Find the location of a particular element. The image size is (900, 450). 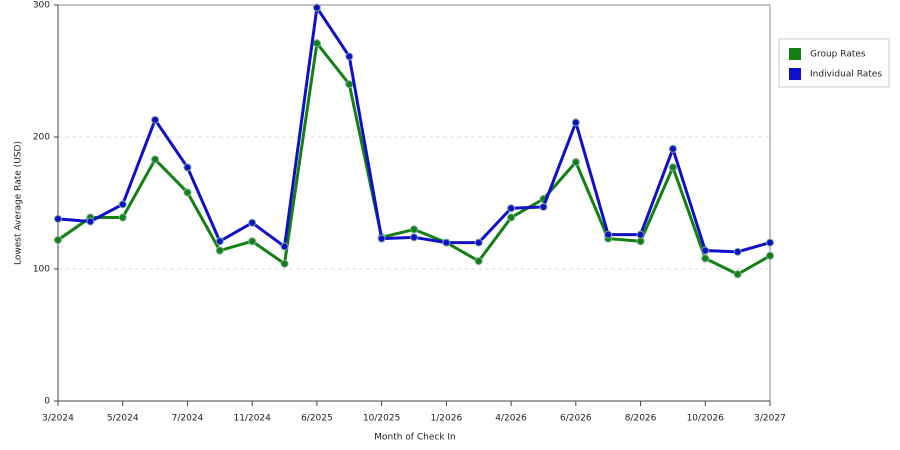

x-tick-label: 8/2026 is located at coordinates (641, 419).